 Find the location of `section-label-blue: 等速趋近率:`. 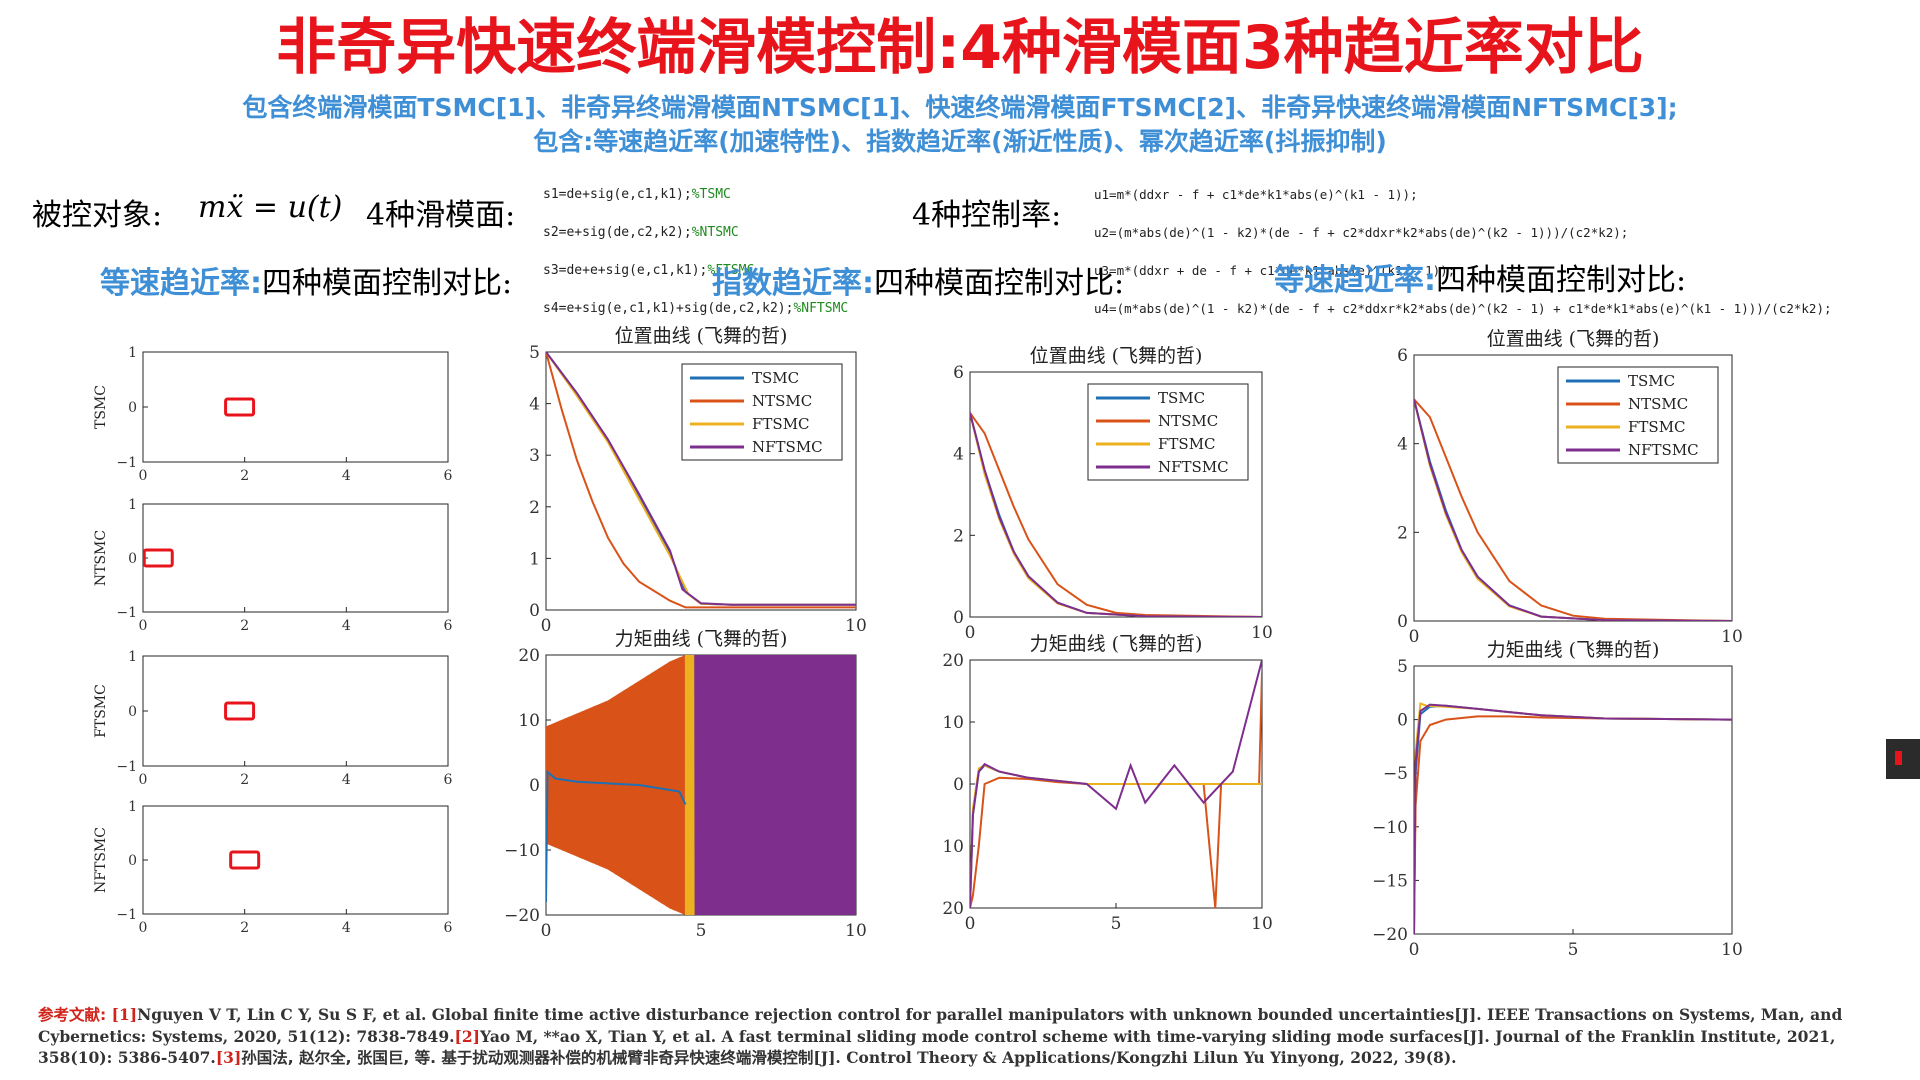

section-label-blue: 等速趋近率: is located at coordinates (181, 283).